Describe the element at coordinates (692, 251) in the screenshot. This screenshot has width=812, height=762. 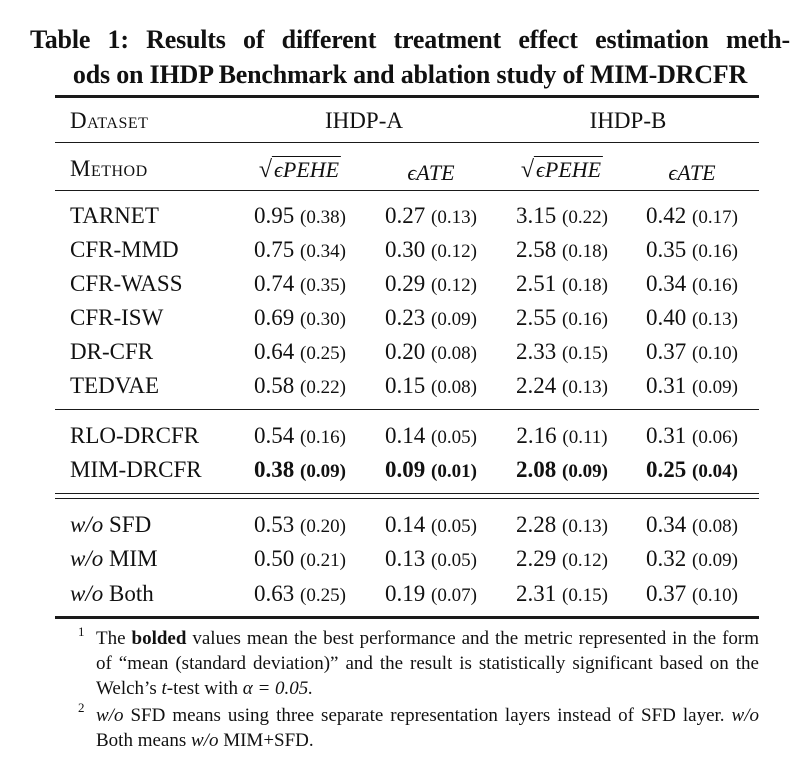
I see `value-cell: 0.35 (0.16)` at that location.